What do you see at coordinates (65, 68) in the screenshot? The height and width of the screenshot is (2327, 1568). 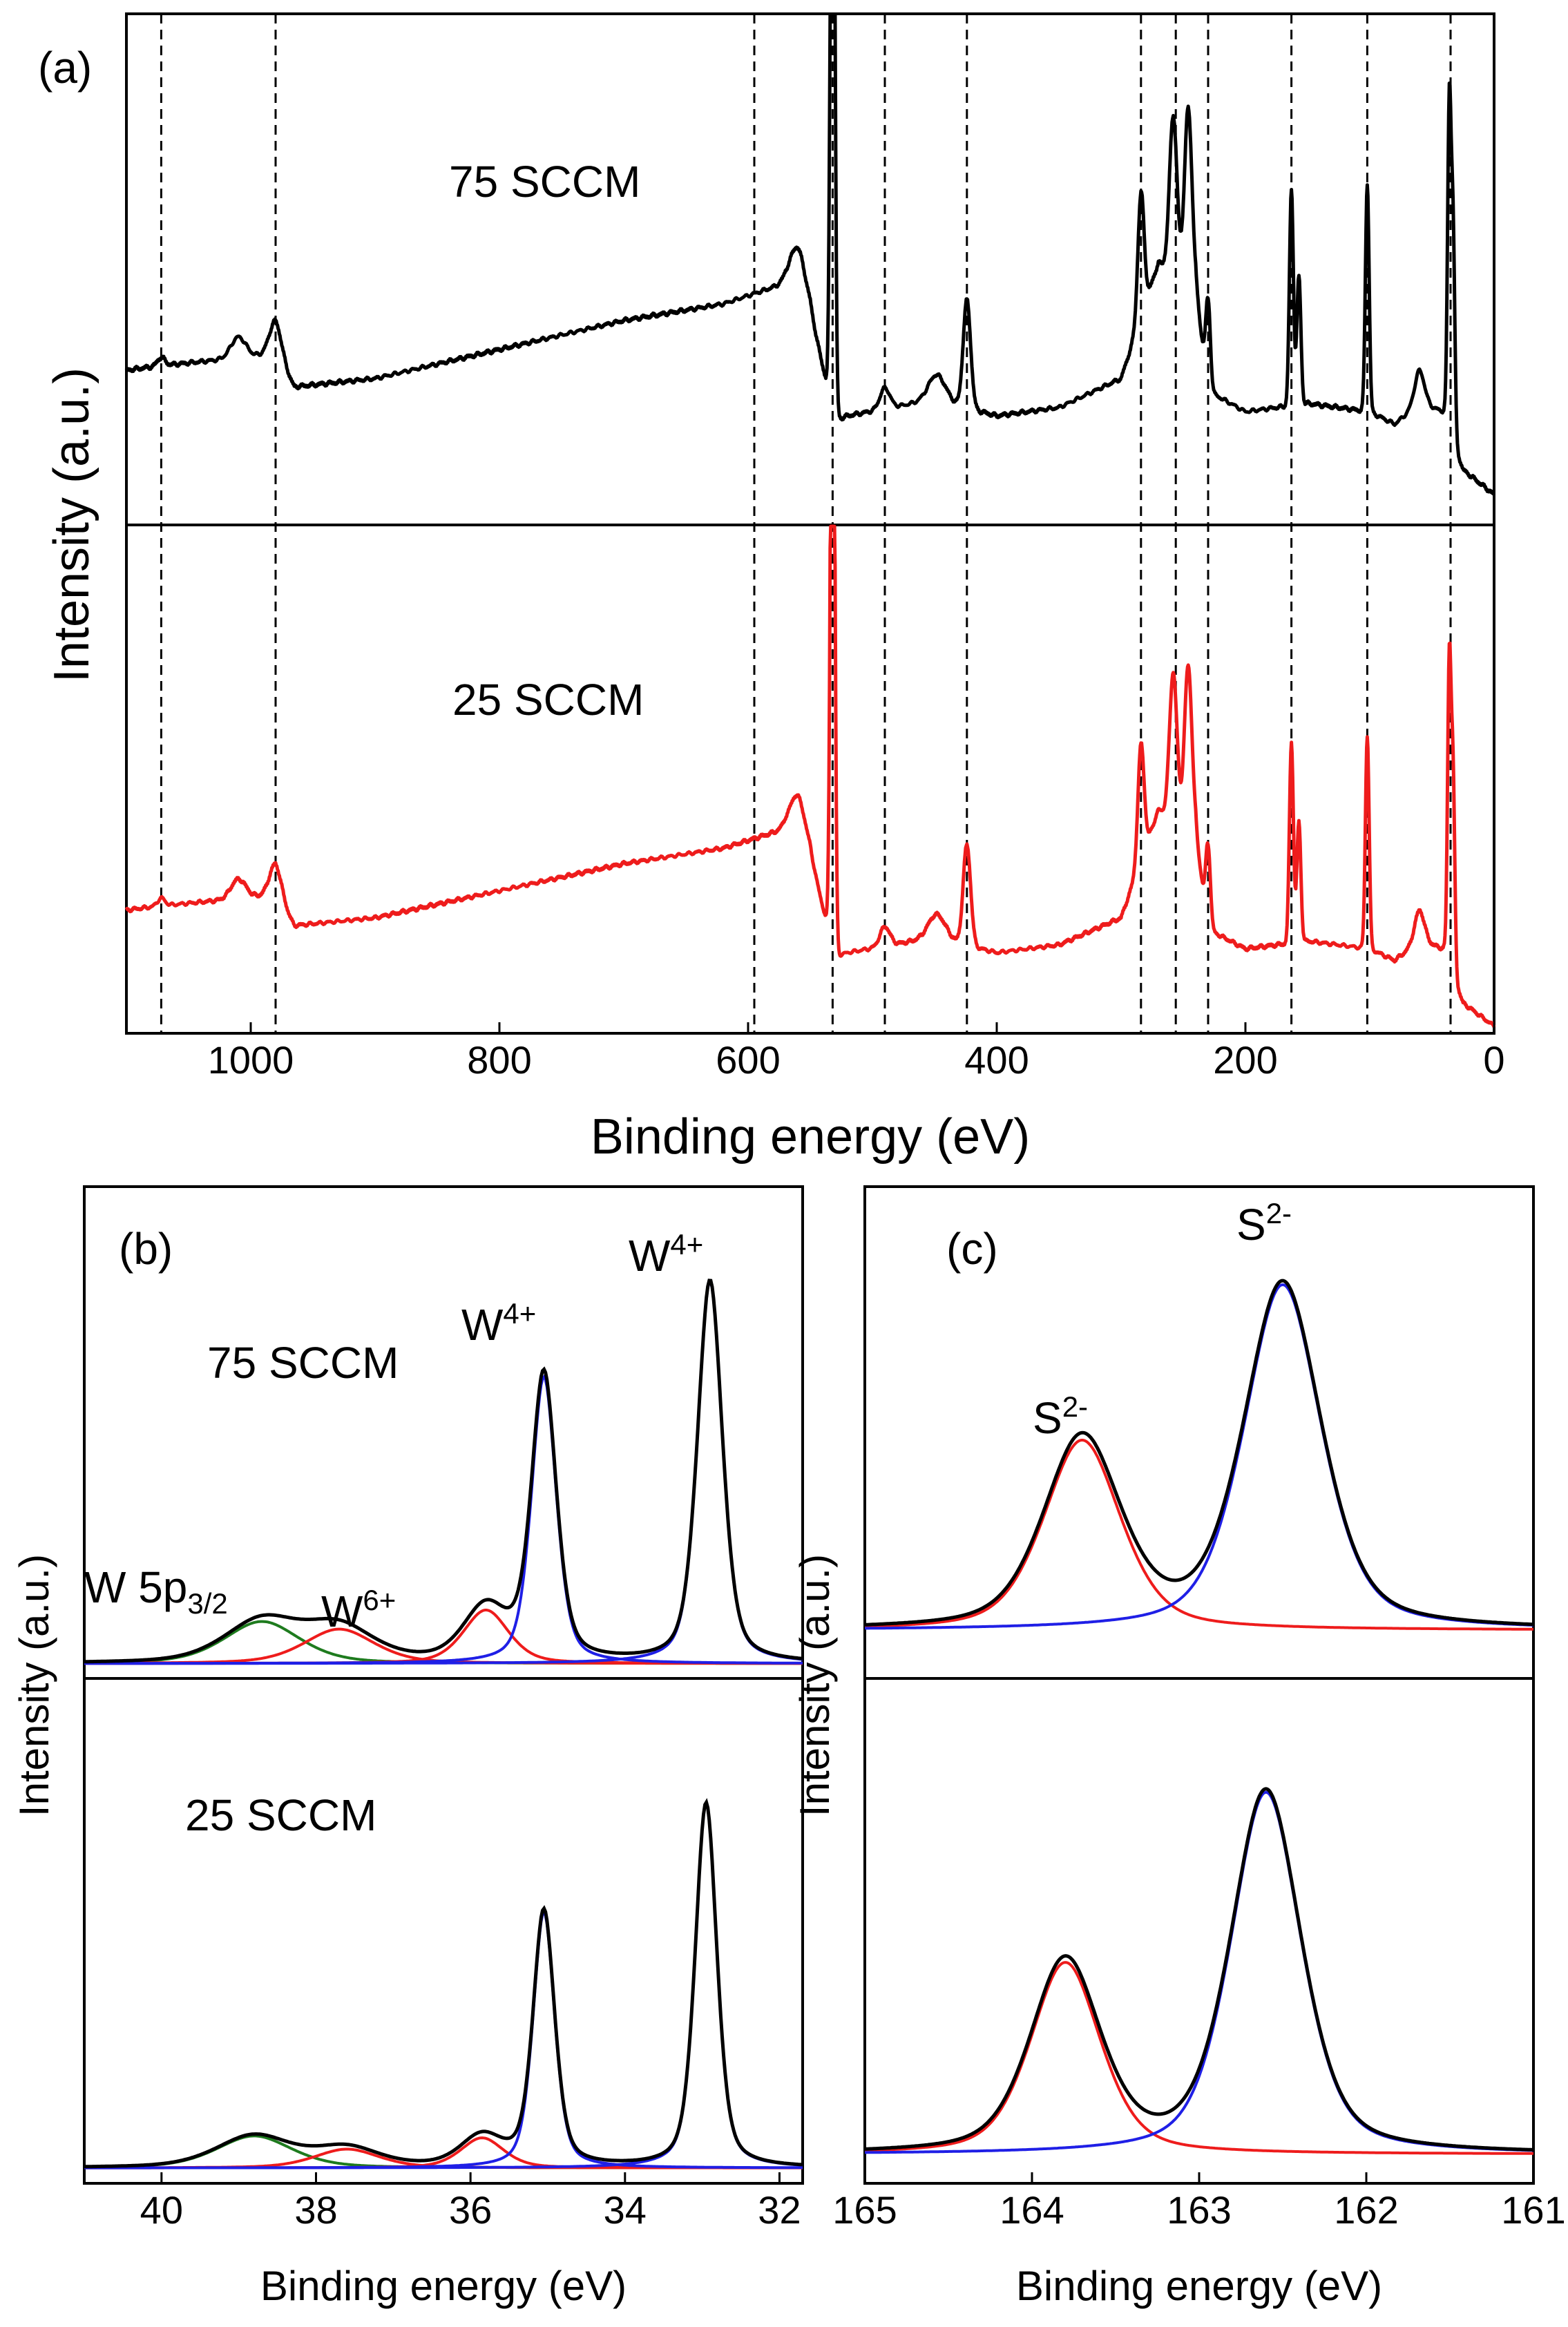 I see `panel-a-label: (a)` at bounding box center [65, 68].